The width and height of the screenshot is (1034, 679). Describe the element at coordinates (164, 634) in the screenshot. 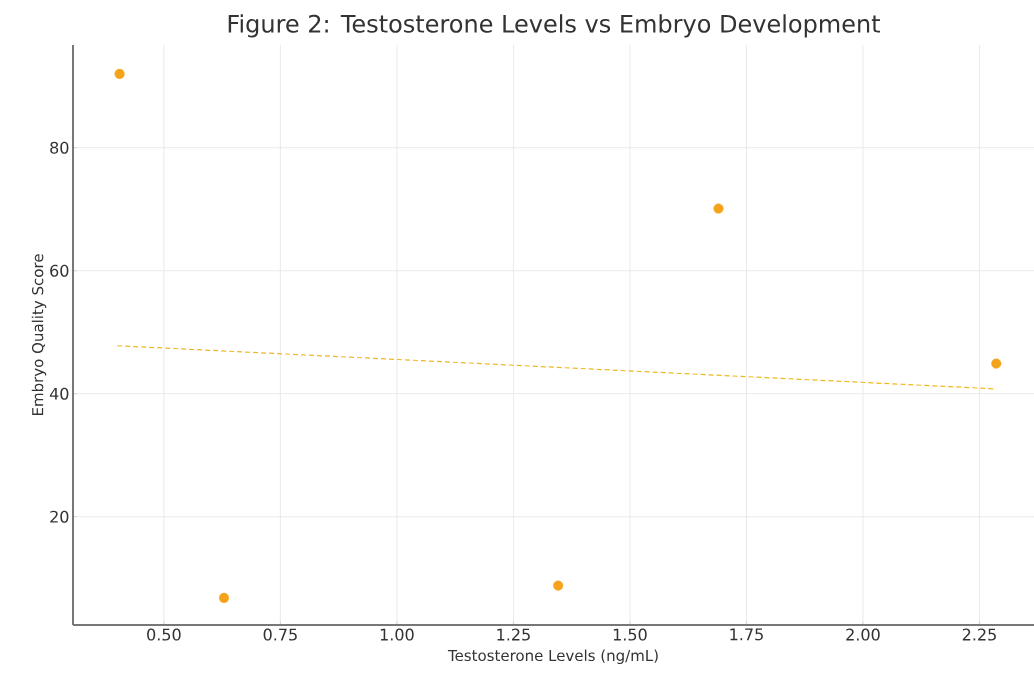

I see `x-tick-label: 0.50` at that location.